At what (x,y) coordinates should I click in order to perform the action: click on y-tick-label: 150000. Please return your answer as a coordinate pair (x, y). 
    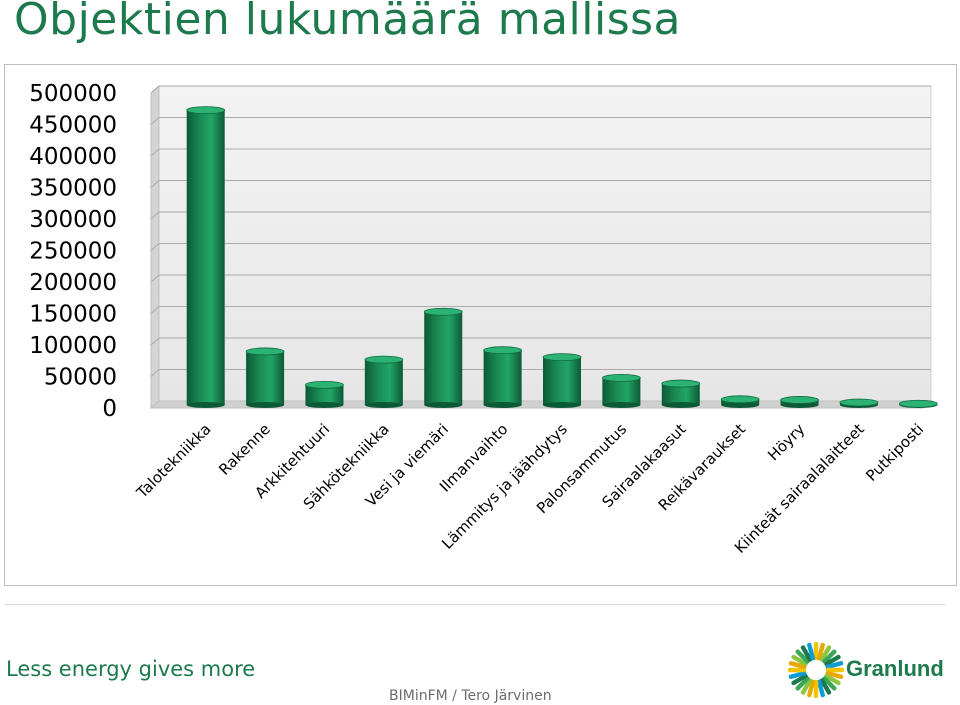
    Looking at the image, I should click on (73, 315).